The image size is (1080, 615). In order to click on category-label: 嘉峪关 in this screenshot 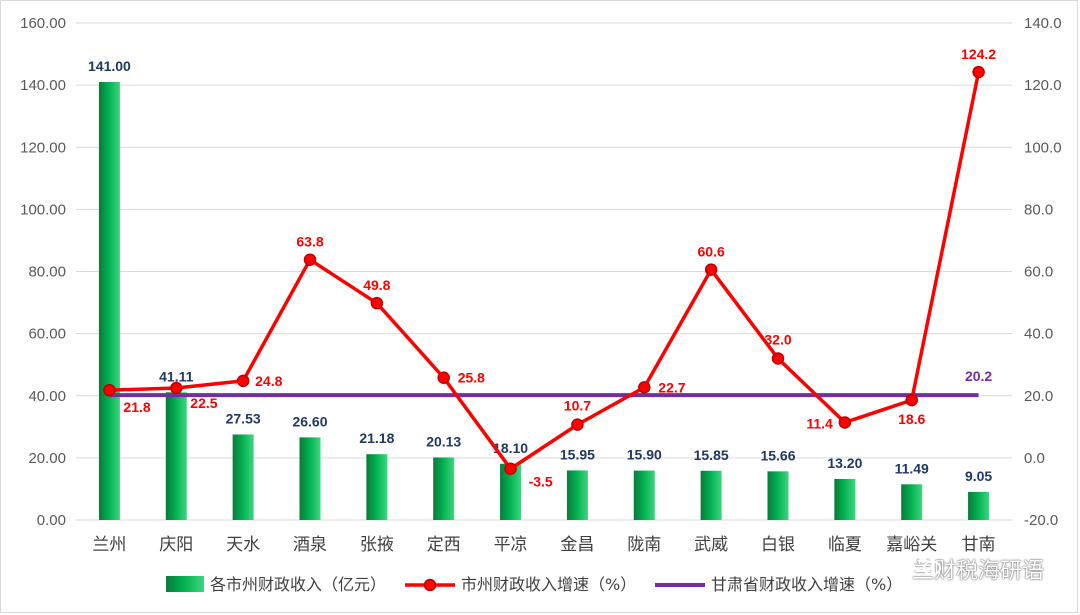, I will do `click(911, 545)`.